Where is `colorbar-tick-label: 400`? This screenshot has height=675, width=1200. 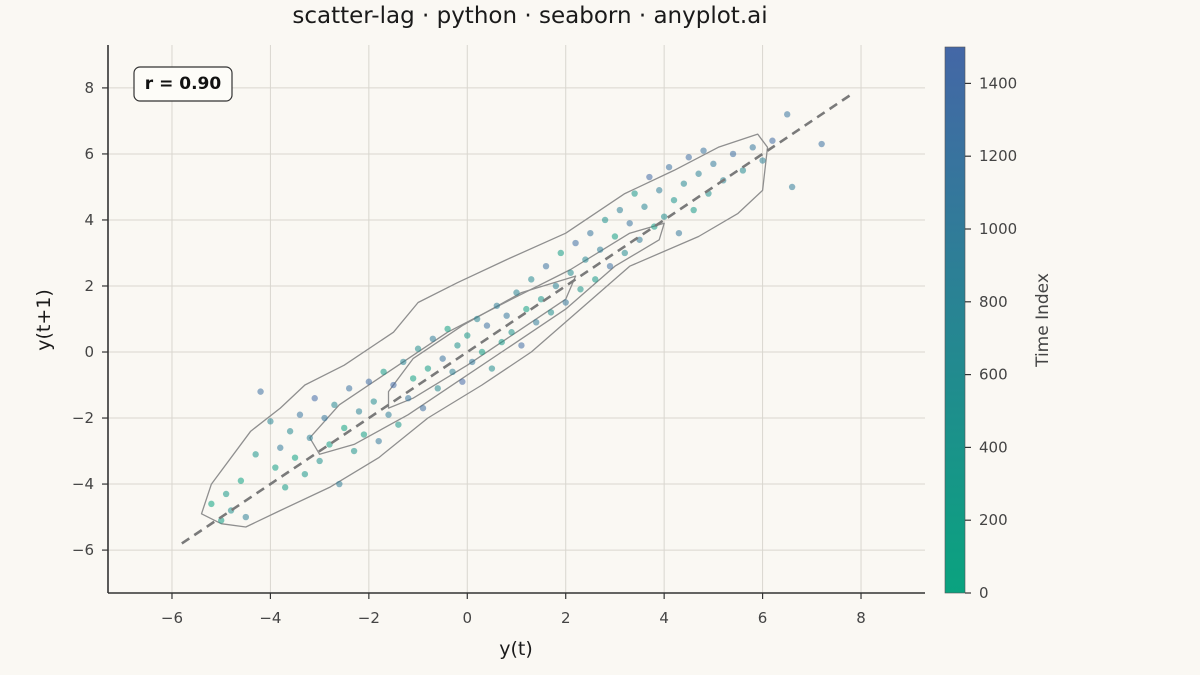 colorbar-tick-label: 400 is located at coordinates (993, 447).